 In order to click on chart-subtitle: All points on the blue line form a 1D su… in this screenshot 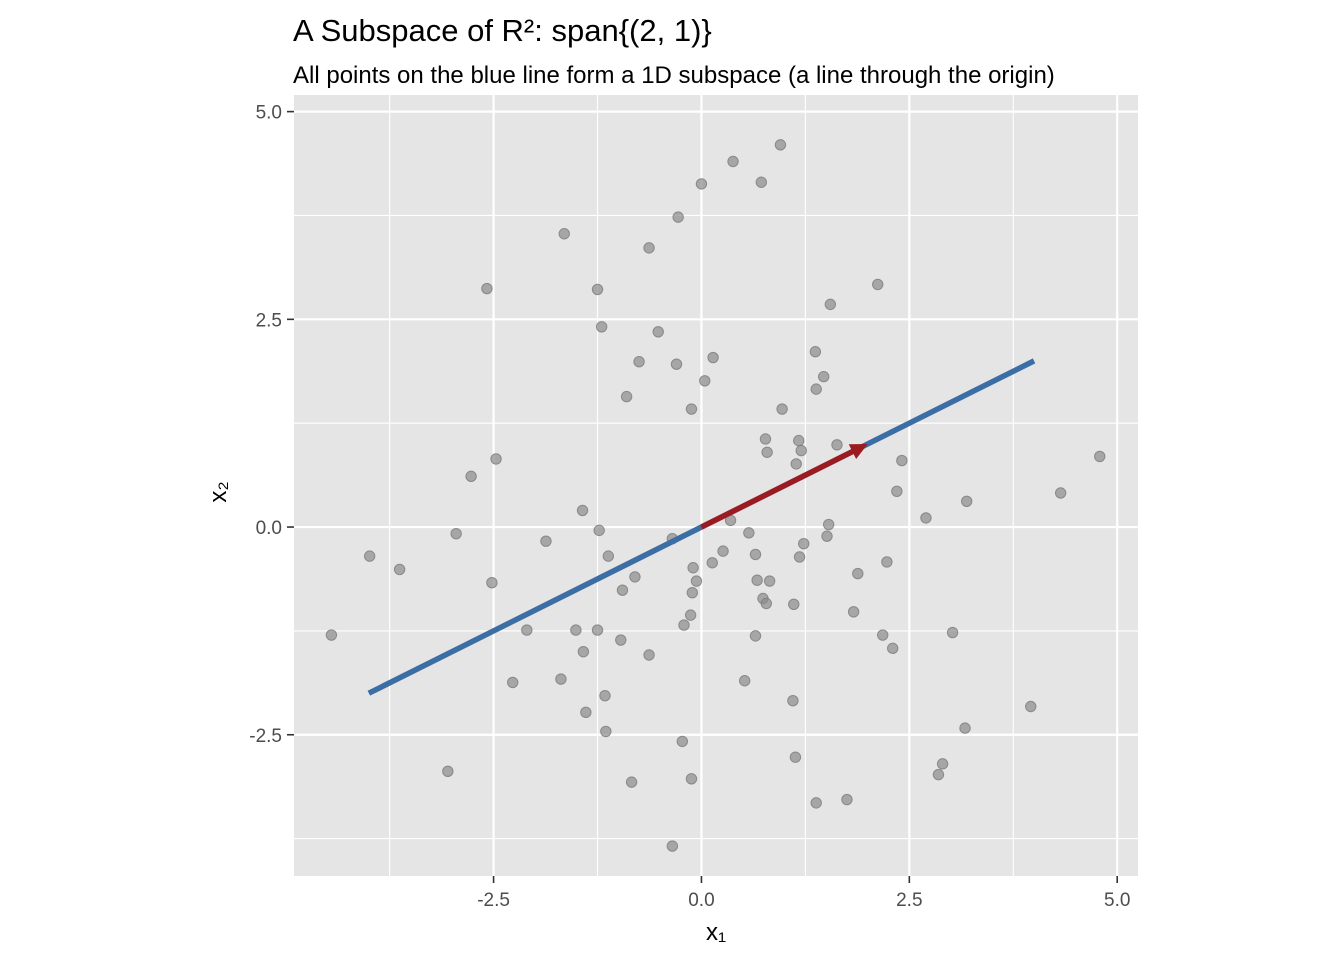, I will do `click(674, 75)`.